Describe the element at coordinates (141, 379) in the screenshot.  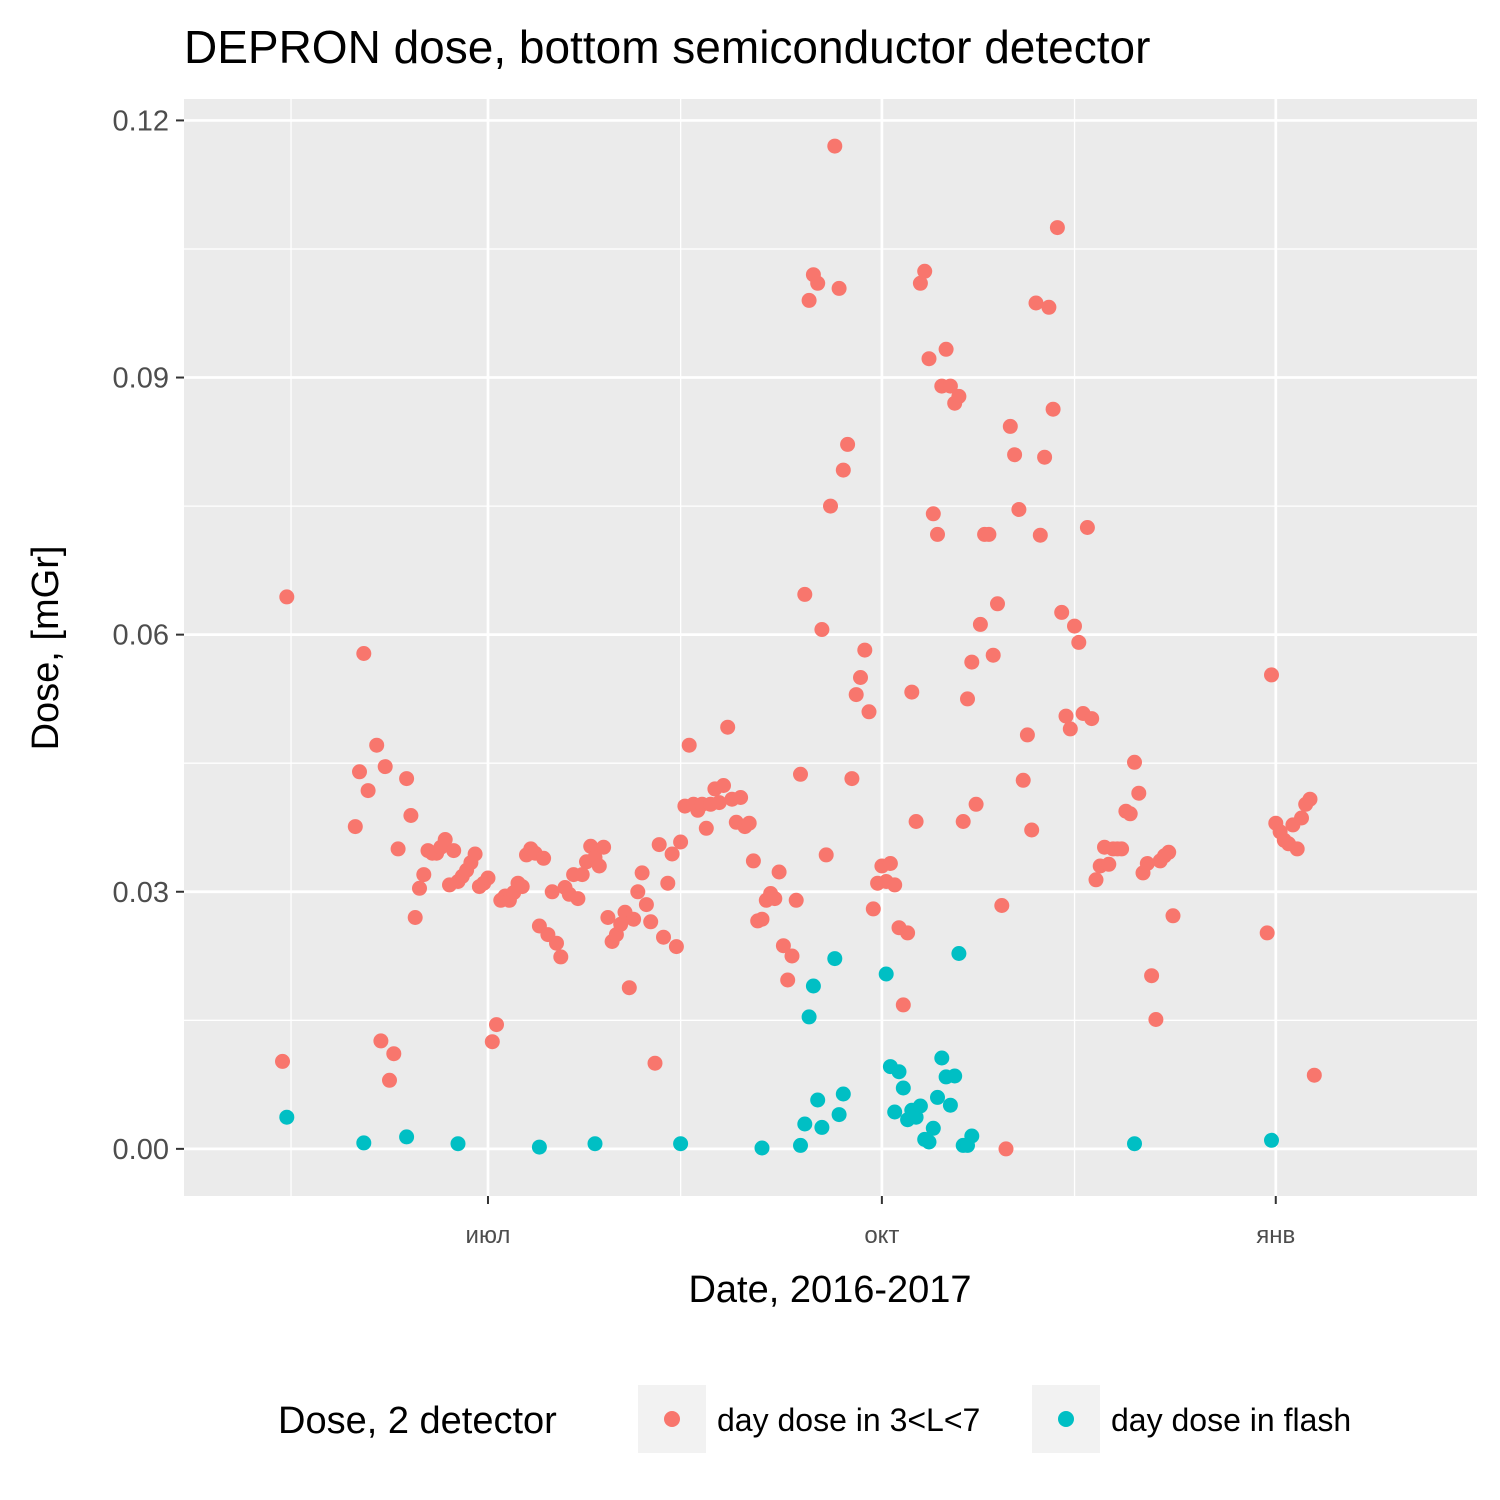
I see `y-tick-label: 0.09` at that location.